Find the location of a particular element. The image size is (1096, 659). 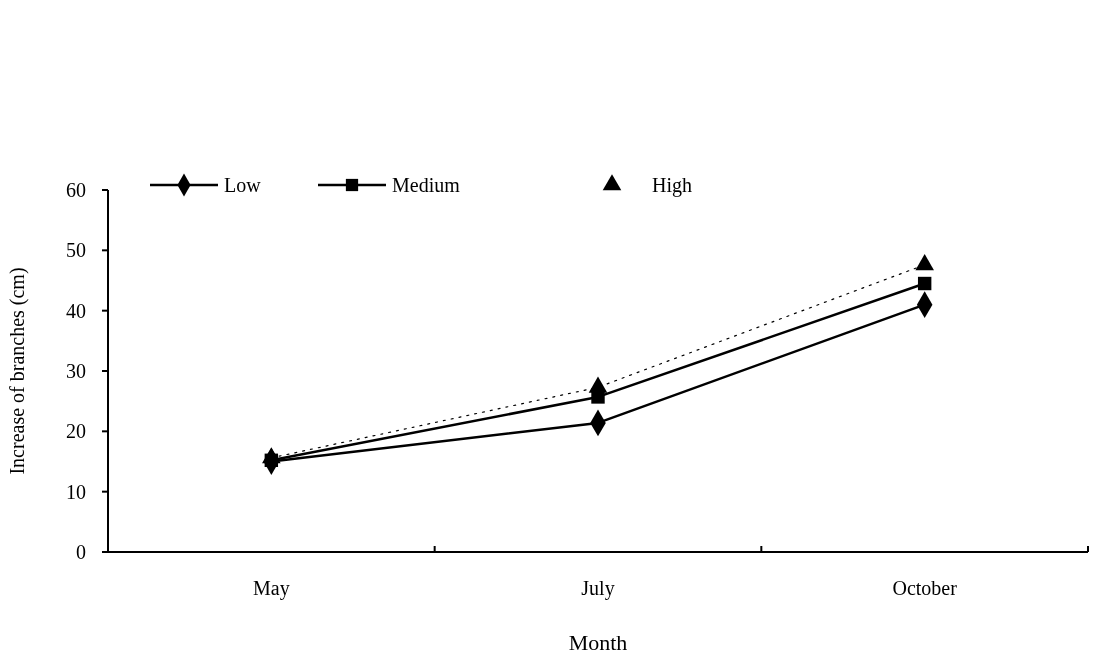

x-tick-label: October is located at coordinates (925, 588).